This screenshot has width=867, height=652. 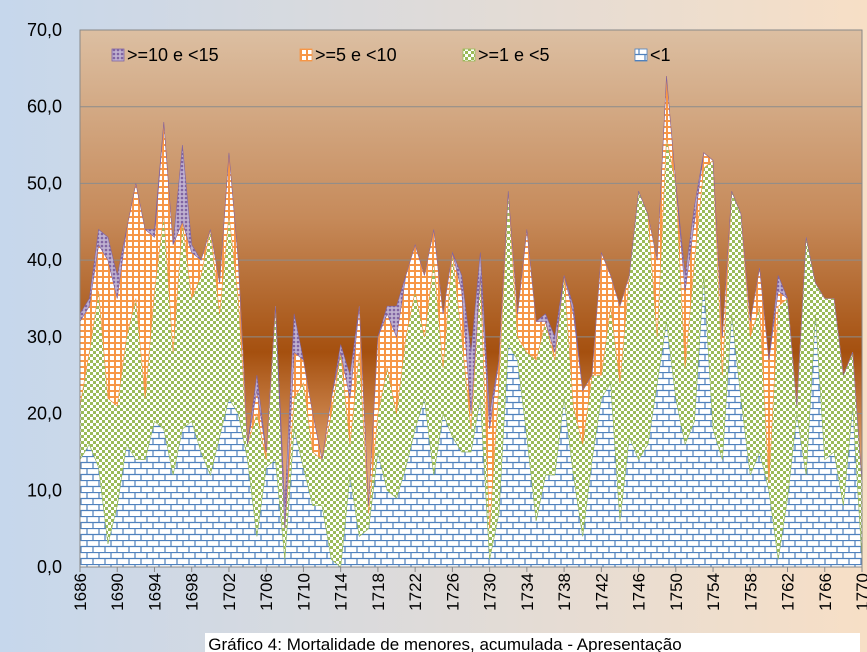 I want to click on x-tick-label: 1750, so click(x=676, y=592).